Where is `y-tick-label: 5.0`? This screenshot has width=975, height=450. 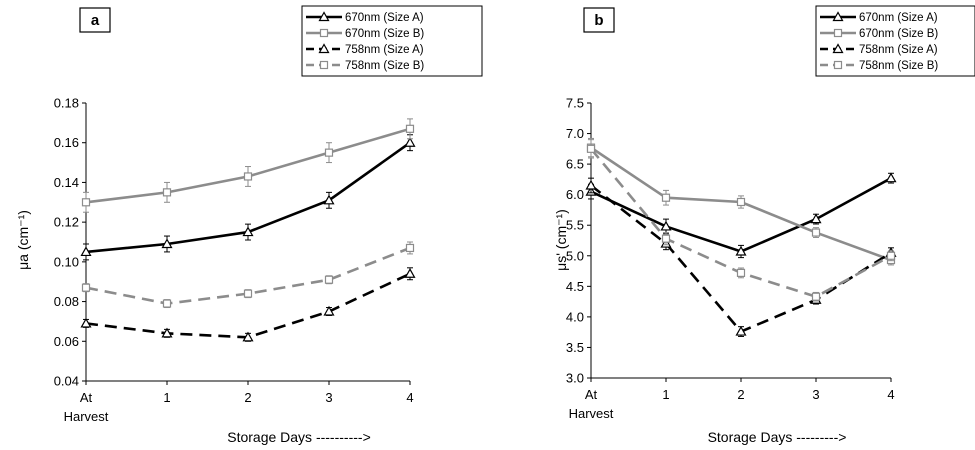
y-tick-label: 5.0 is located at coordinates (575, 255).